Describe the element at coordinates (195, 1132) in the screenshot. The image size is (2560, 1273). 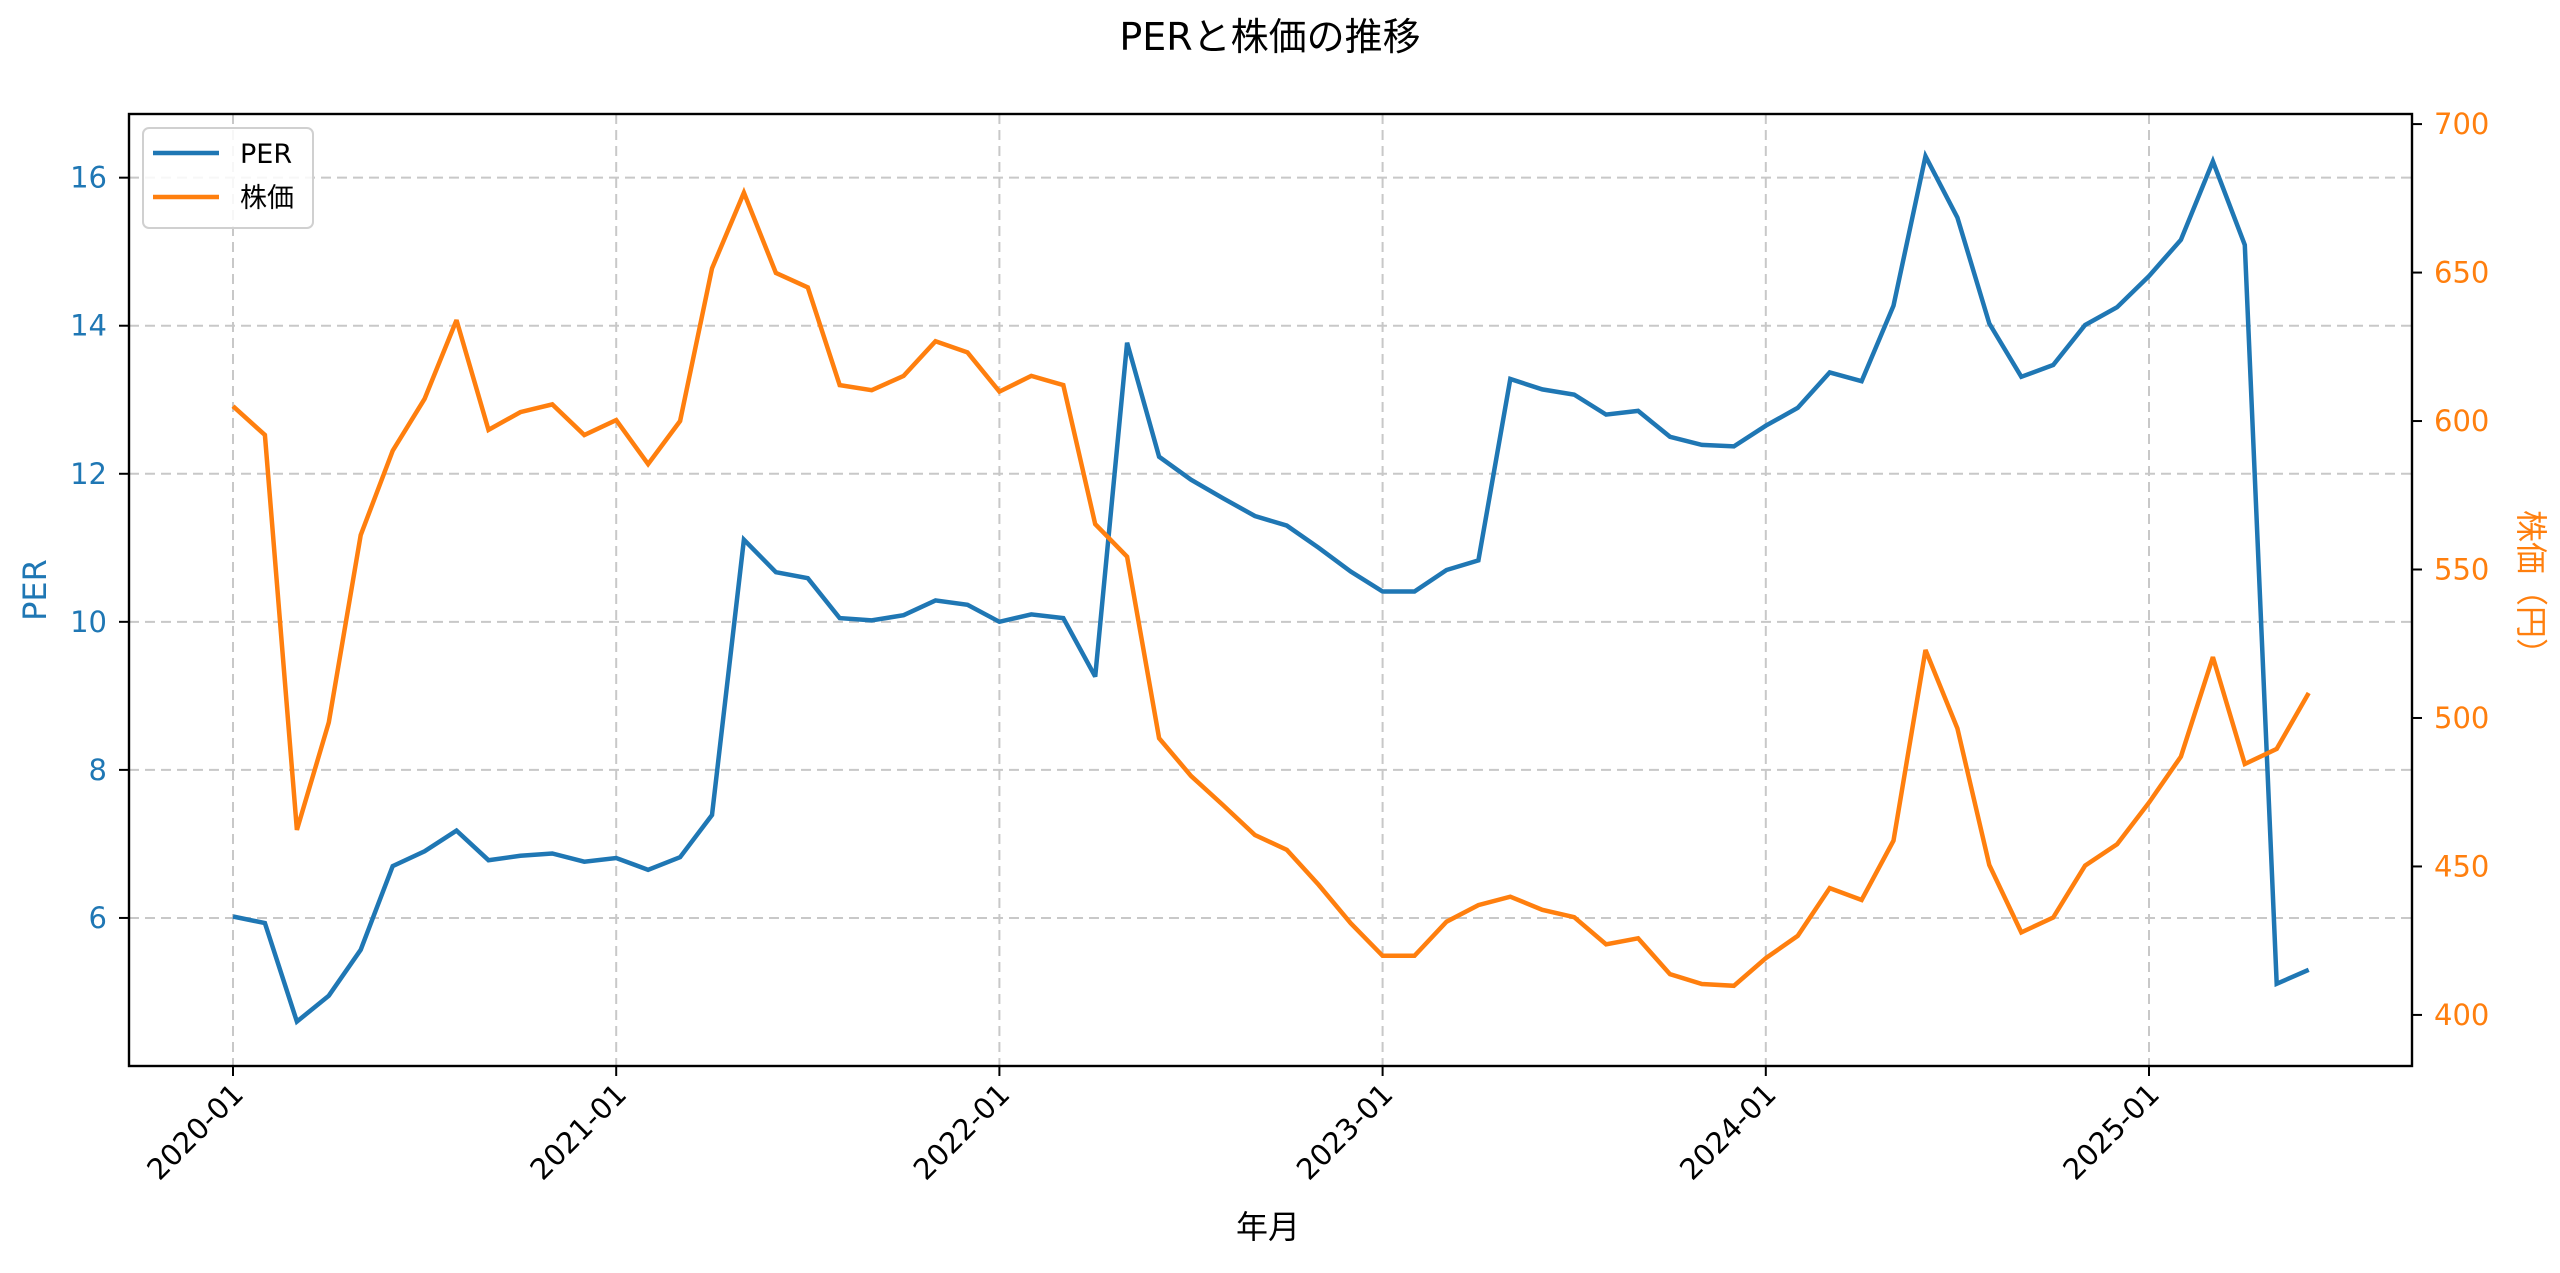
I see `x-tick-label: 2020-01` at that location.